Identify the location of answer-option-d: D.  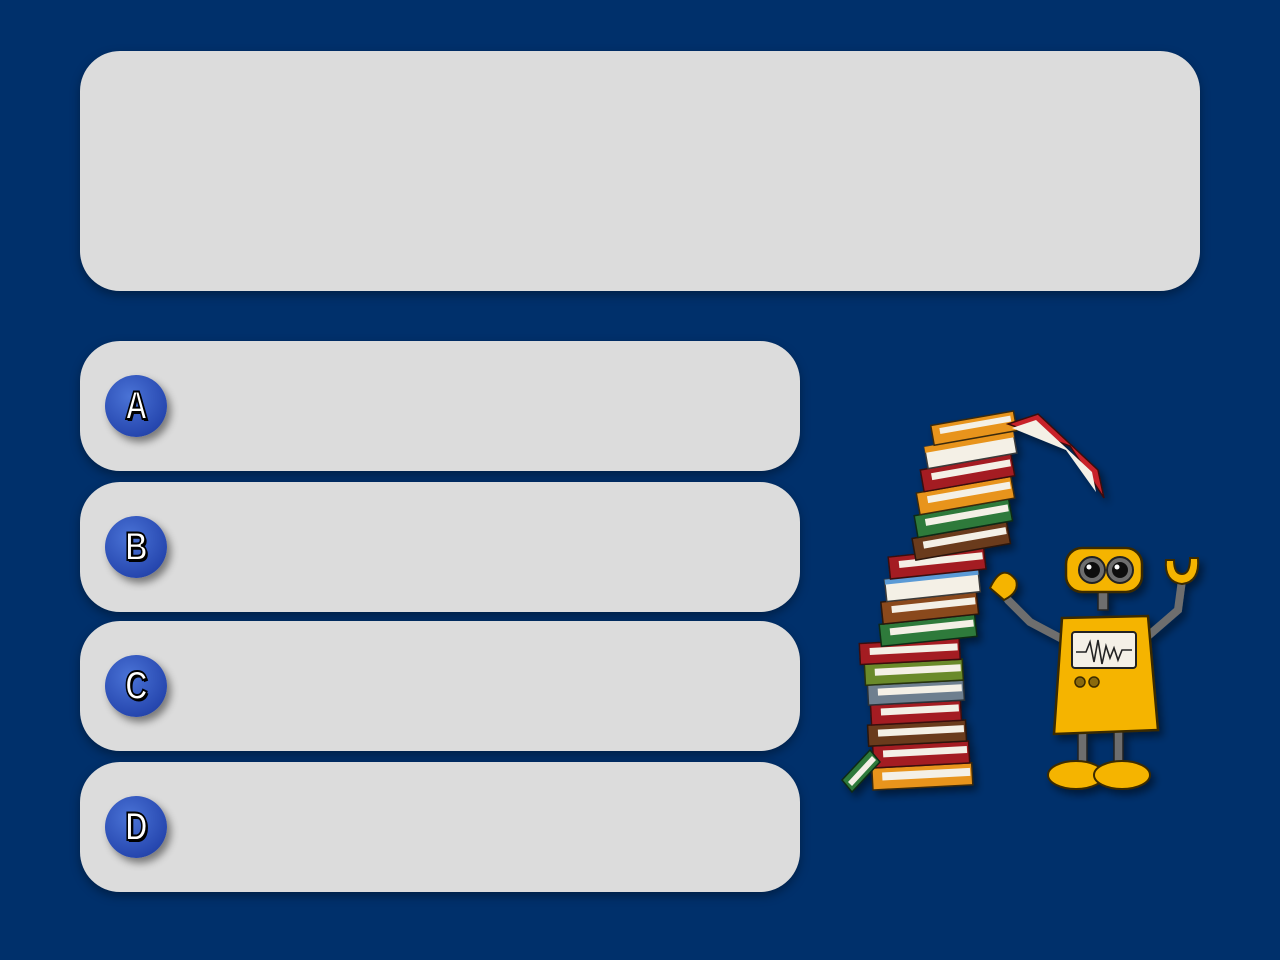
(440, 827).